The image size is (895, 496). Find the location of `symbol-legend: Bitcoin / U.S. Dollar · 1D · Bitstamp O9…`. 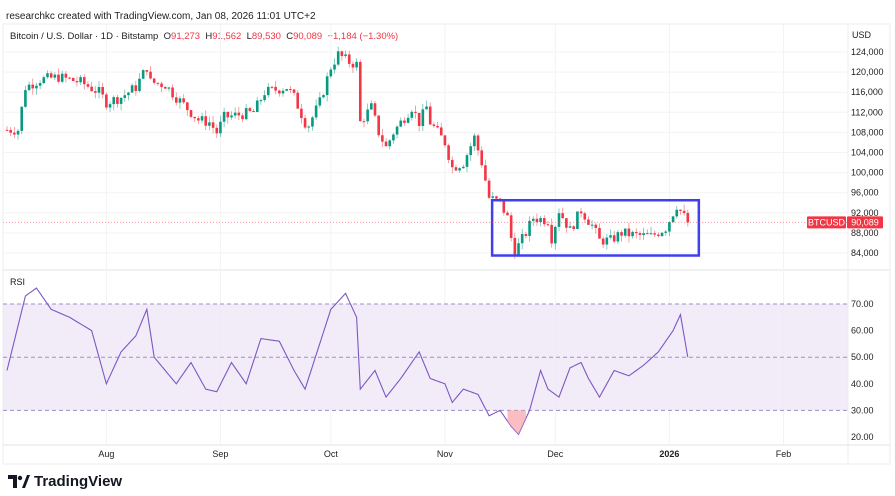

symbol-legend: Bitcoin / U.S. Dollar · 1D · Bitstamp O9… is located at coordinates (204, 36).